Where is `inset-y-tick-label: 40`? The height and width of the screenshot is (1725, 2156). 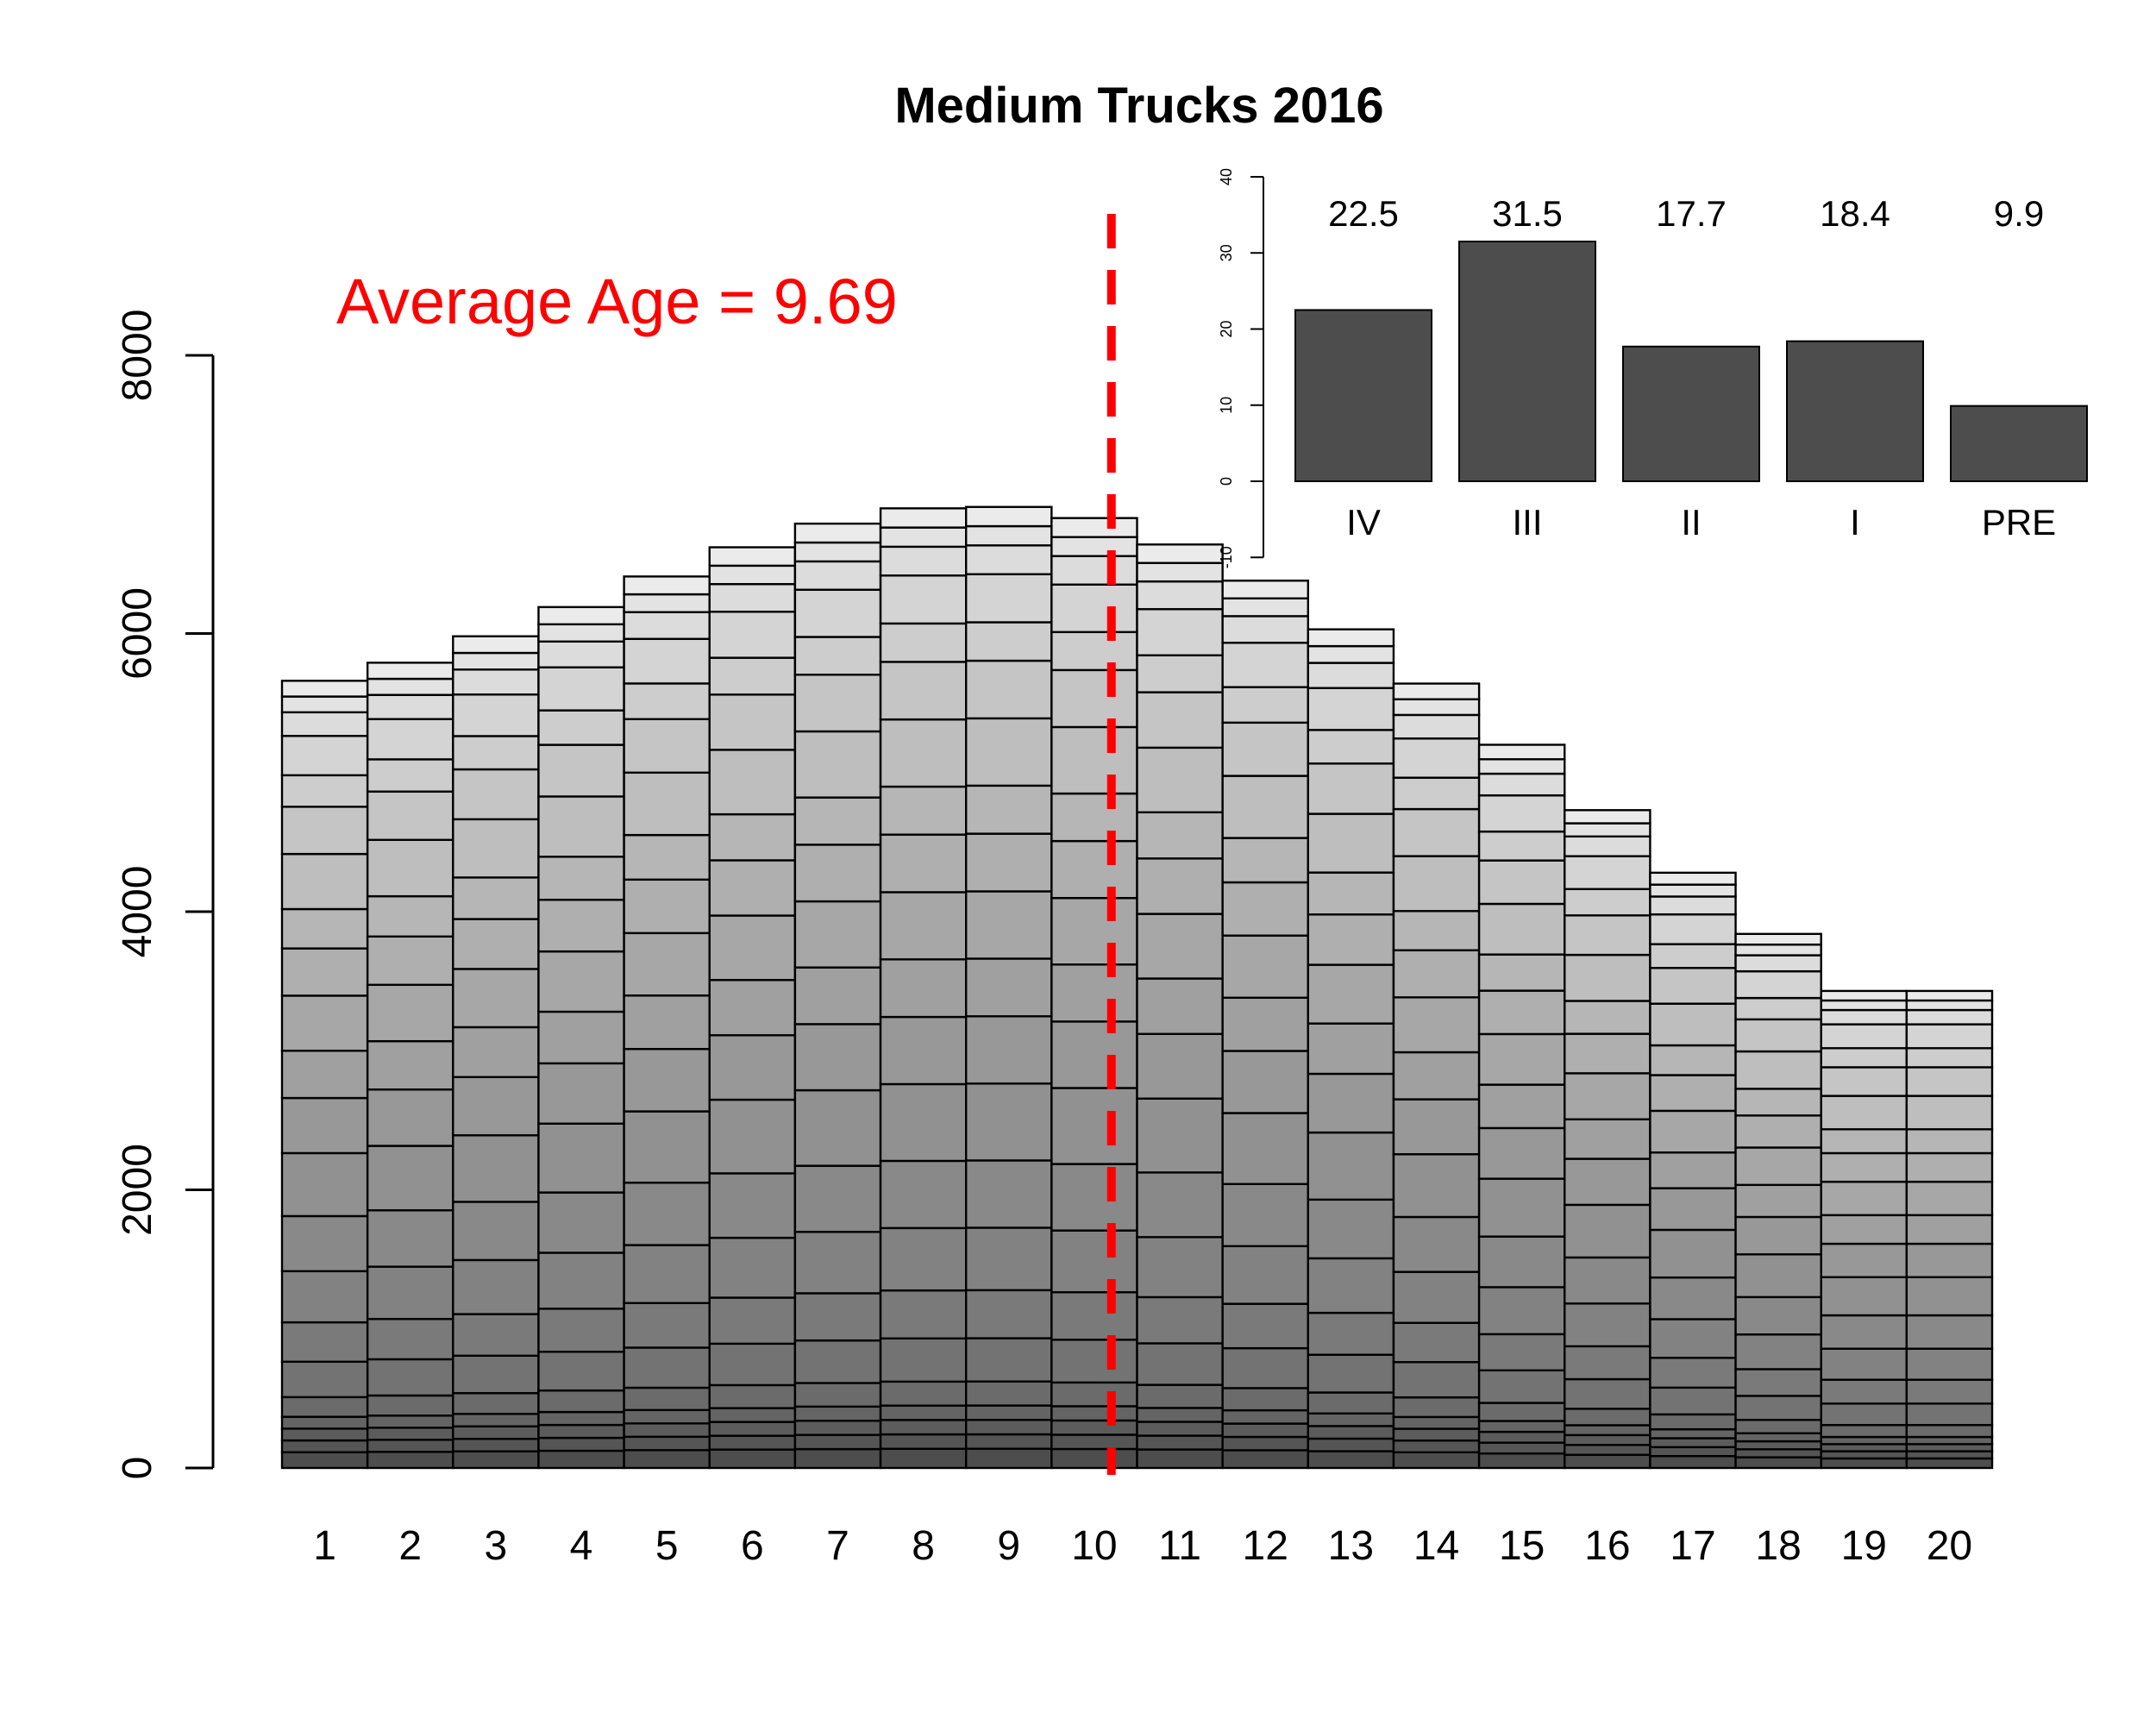 inset-y-tick-label: 40 is located at coordinates (1226, 177).